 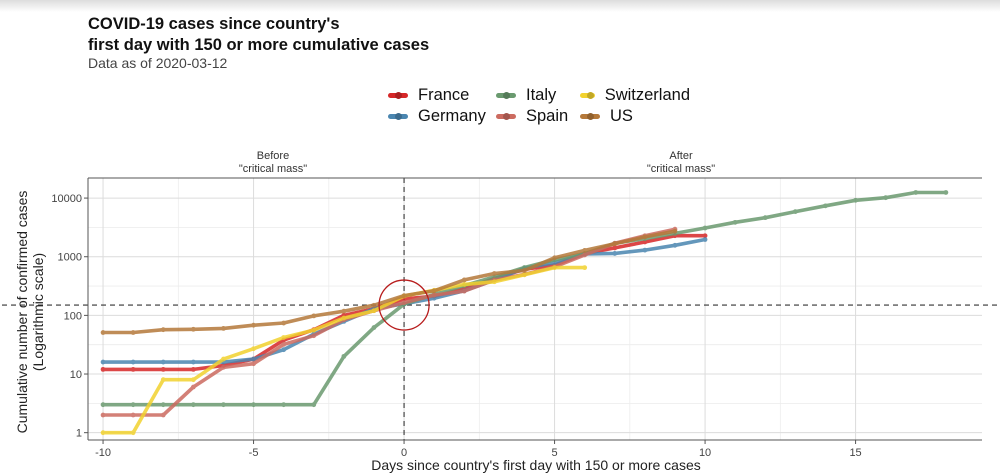 I want to click on annotation-after-line1: After, so click(x=681, y=156).